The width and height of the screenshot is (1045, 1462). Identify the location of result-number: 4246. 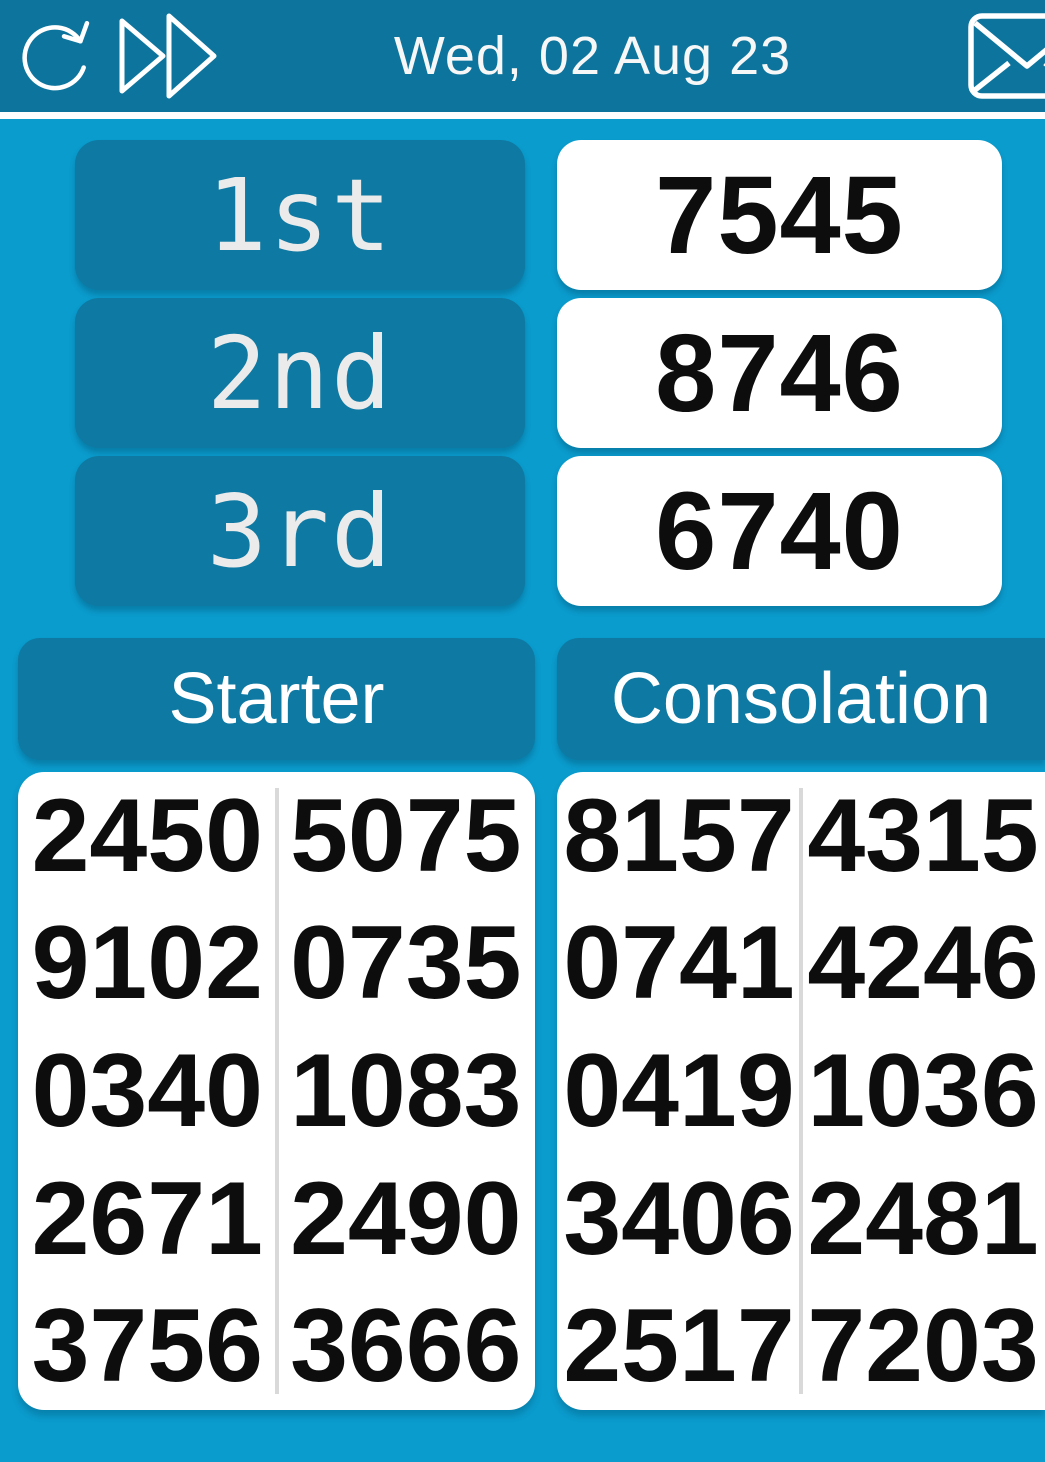
(923, 963).